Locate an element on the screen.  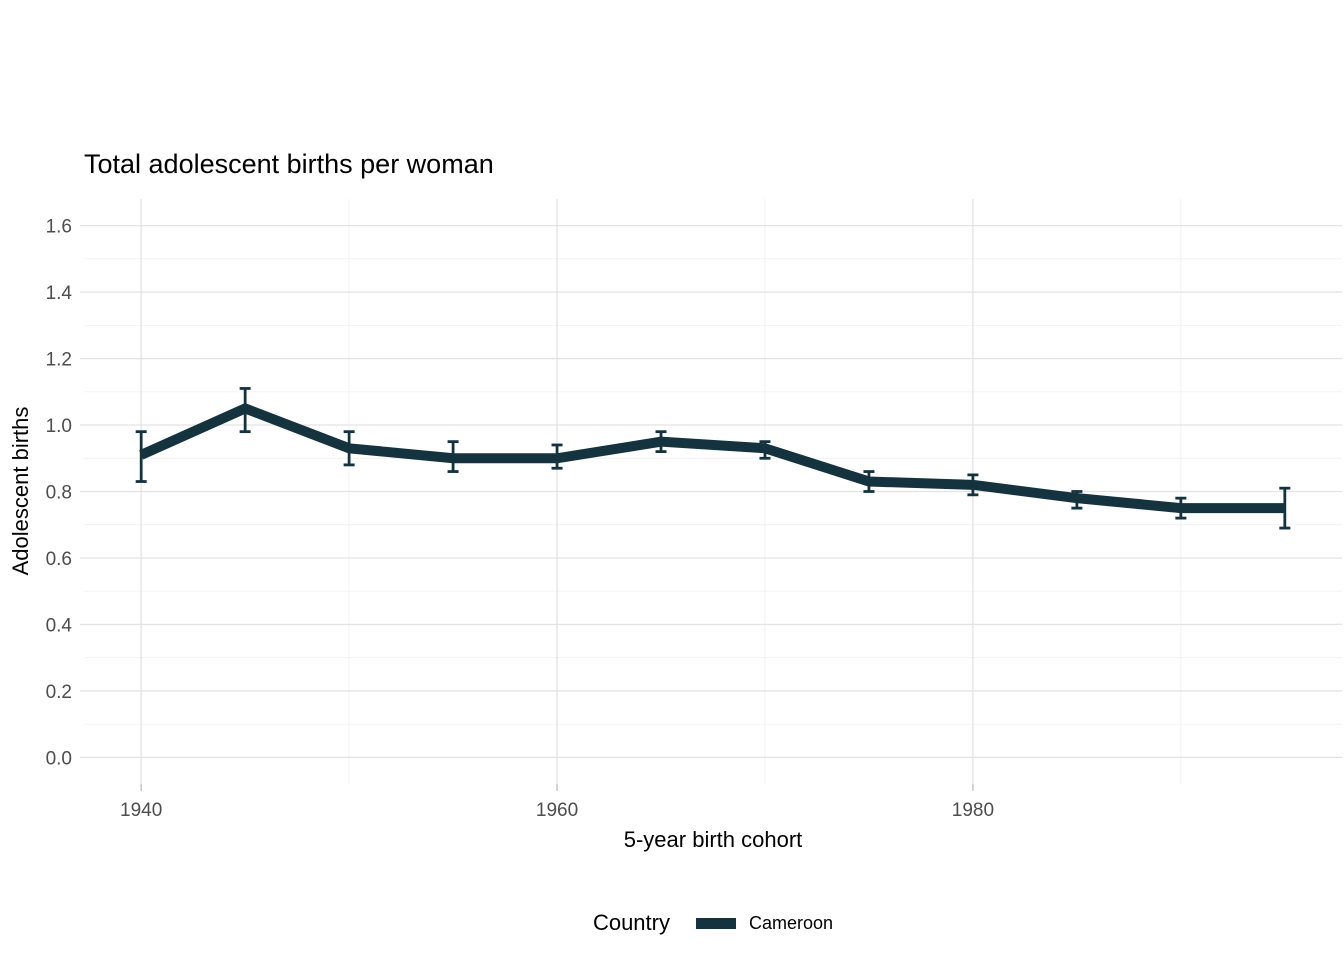
x-axis-title: 5-year birth cohort is located at coordinates (713, 839).